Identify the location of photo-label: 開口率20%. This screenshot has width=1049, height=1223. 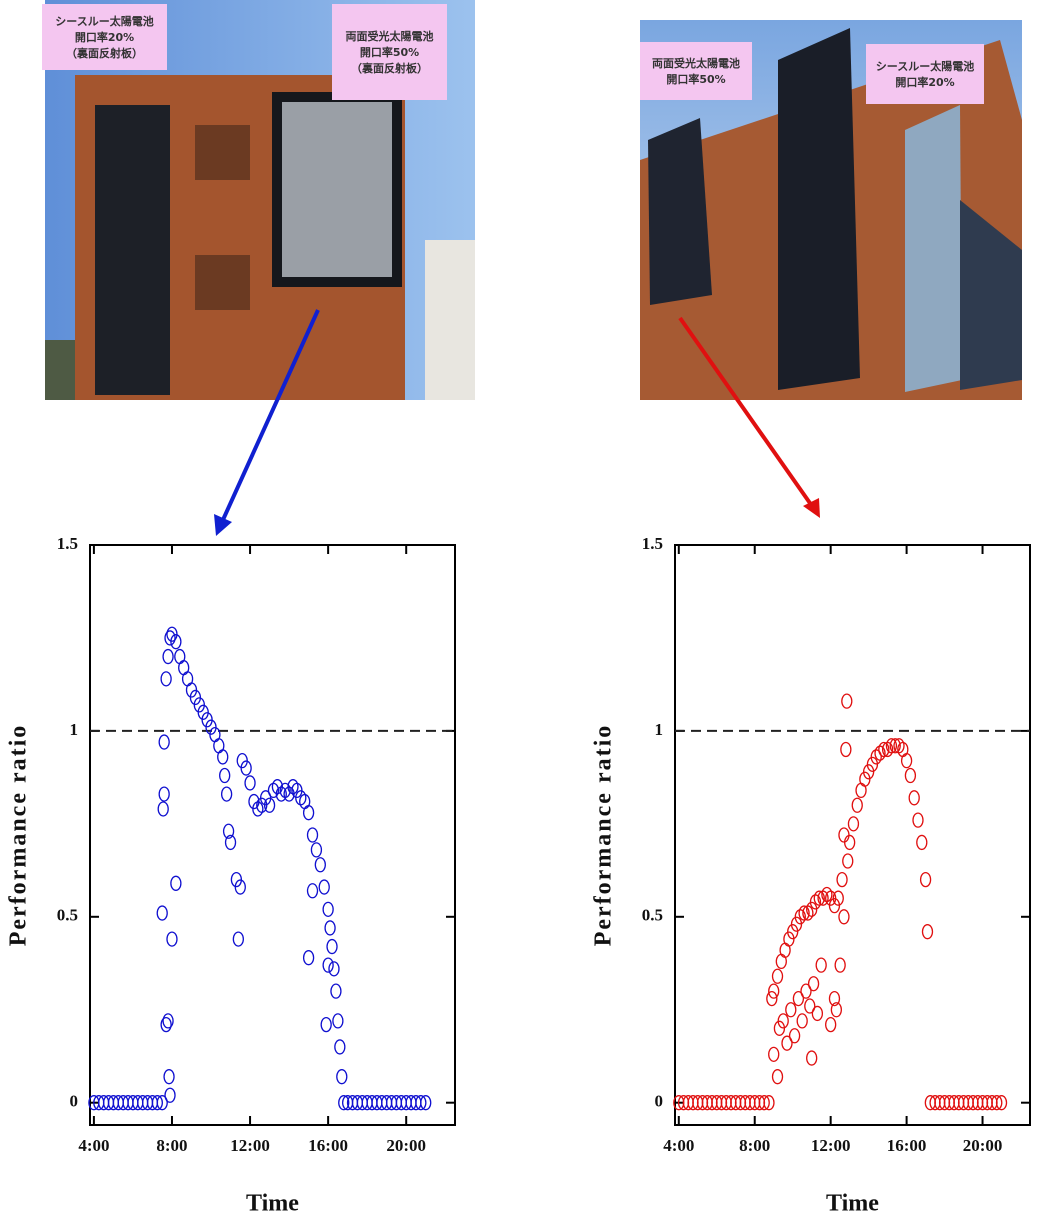
(104, 37).